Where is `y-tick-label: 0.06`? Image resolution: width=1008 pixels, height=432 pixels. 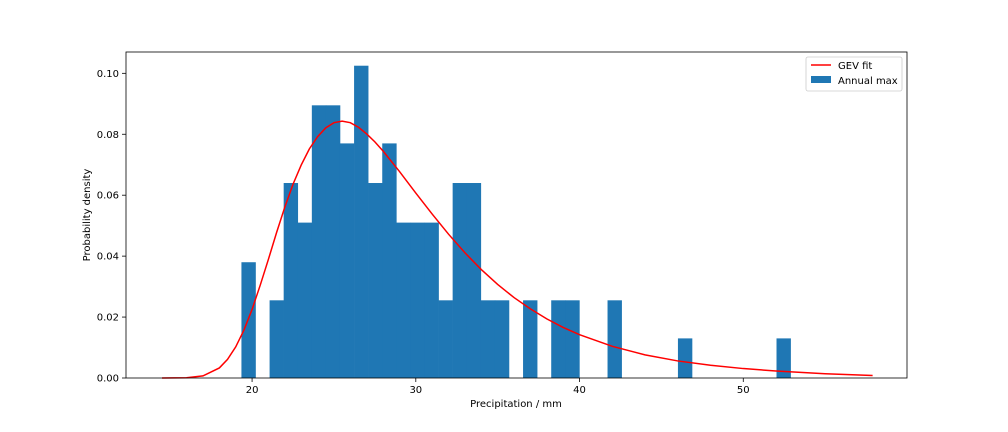
y-tick-label: 0.06 is located at coordinates (108, 196).